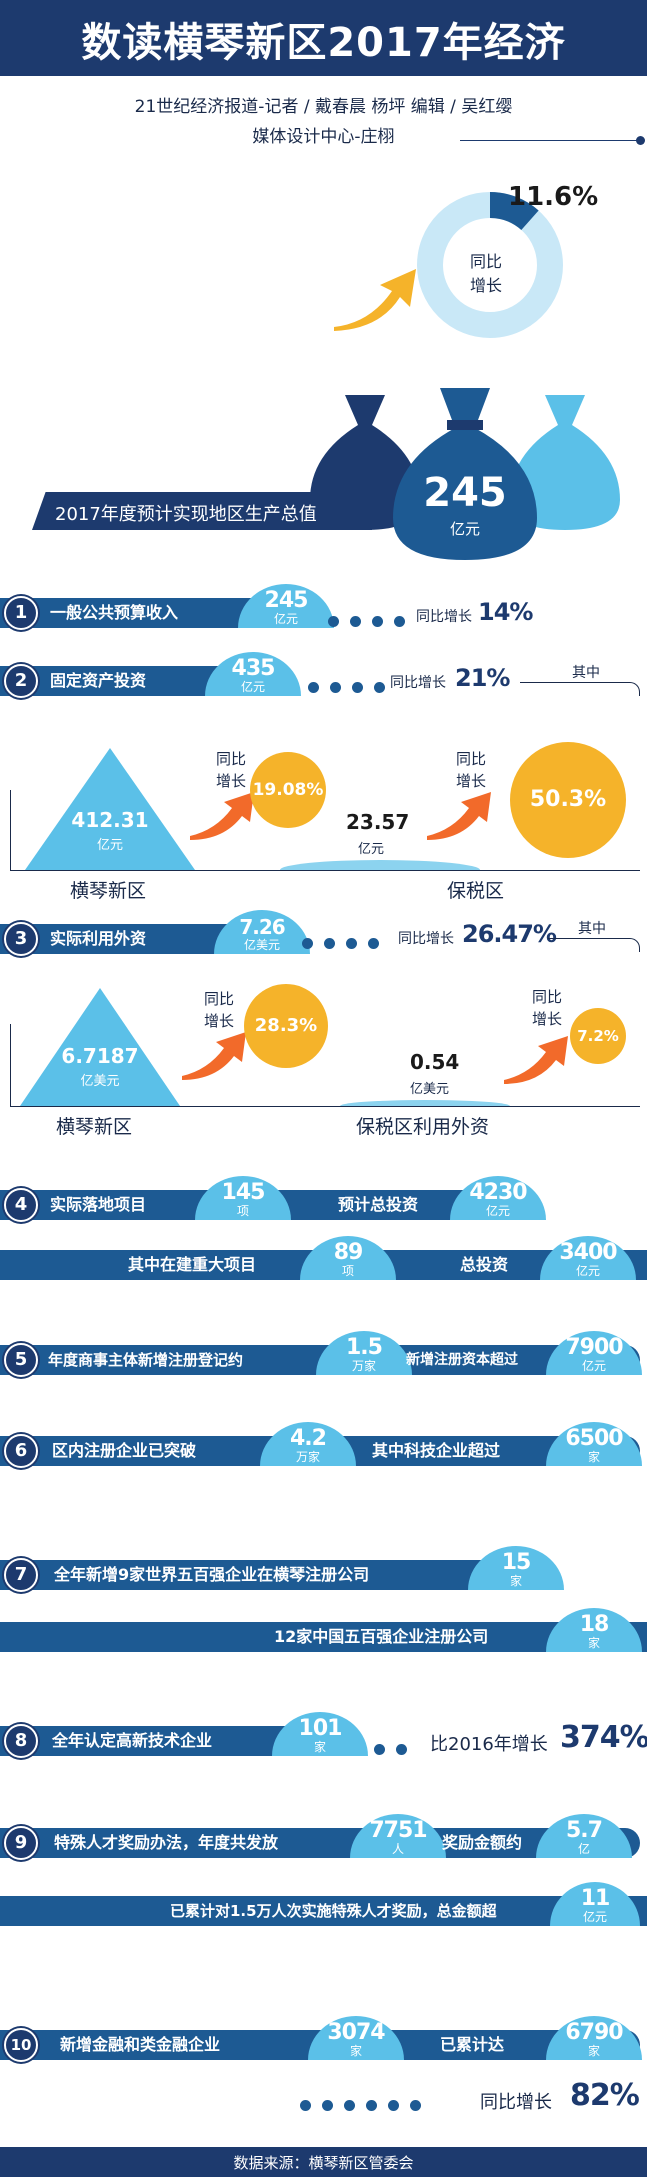 The width and height of the screenshot is (647, 2177). Describe the element at coordinates (333, 1911) in the screenshot. I see `item9-sub-label: 已累计对1.5万人次实施特殊人才奖励，总金额超` at that location.